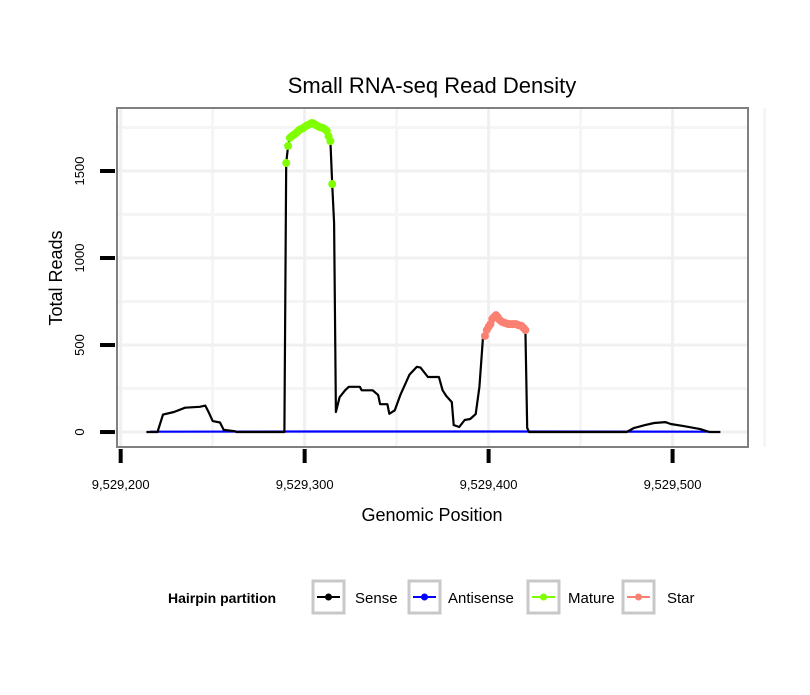  Describe the element at coordinates (79, 431) in the screenshot. I see `y-tick-label: 0` at that location.